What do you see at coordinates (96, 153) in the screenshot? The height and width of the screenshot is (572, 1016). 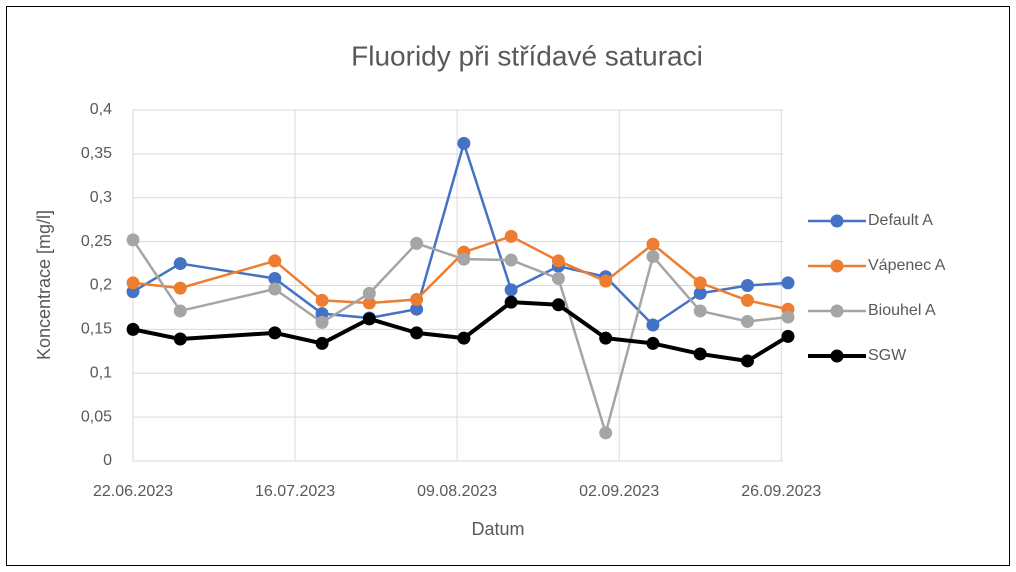 I see `y-tick-label: 0,35` at bounding box center [96, 153].